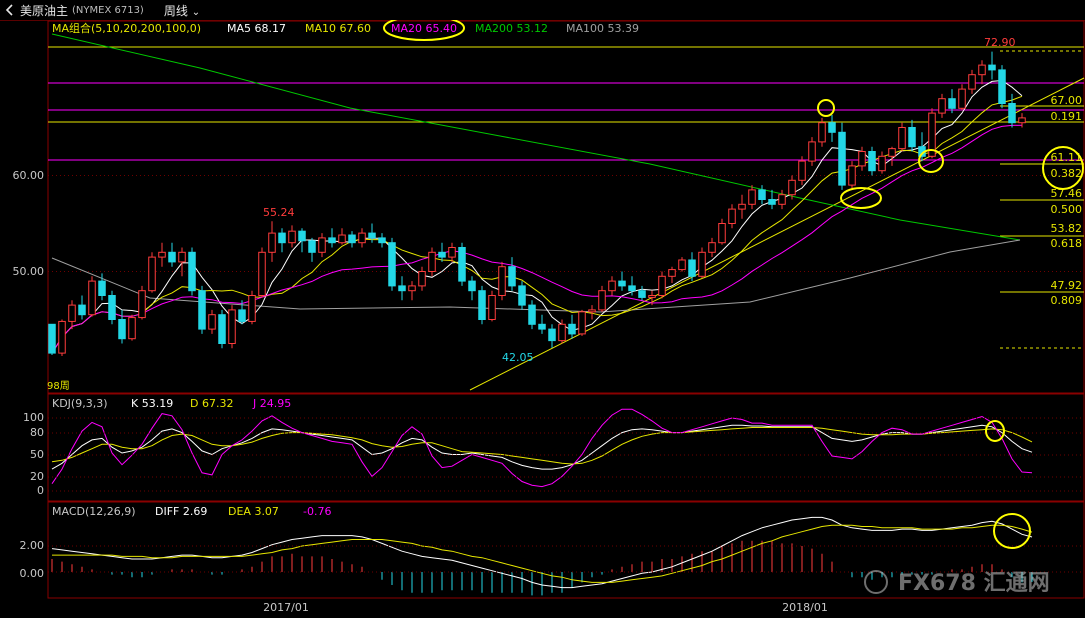 The width and height of the screenshot is (1085, 618). I want to click on period-label: 周线, so click(175, 10).